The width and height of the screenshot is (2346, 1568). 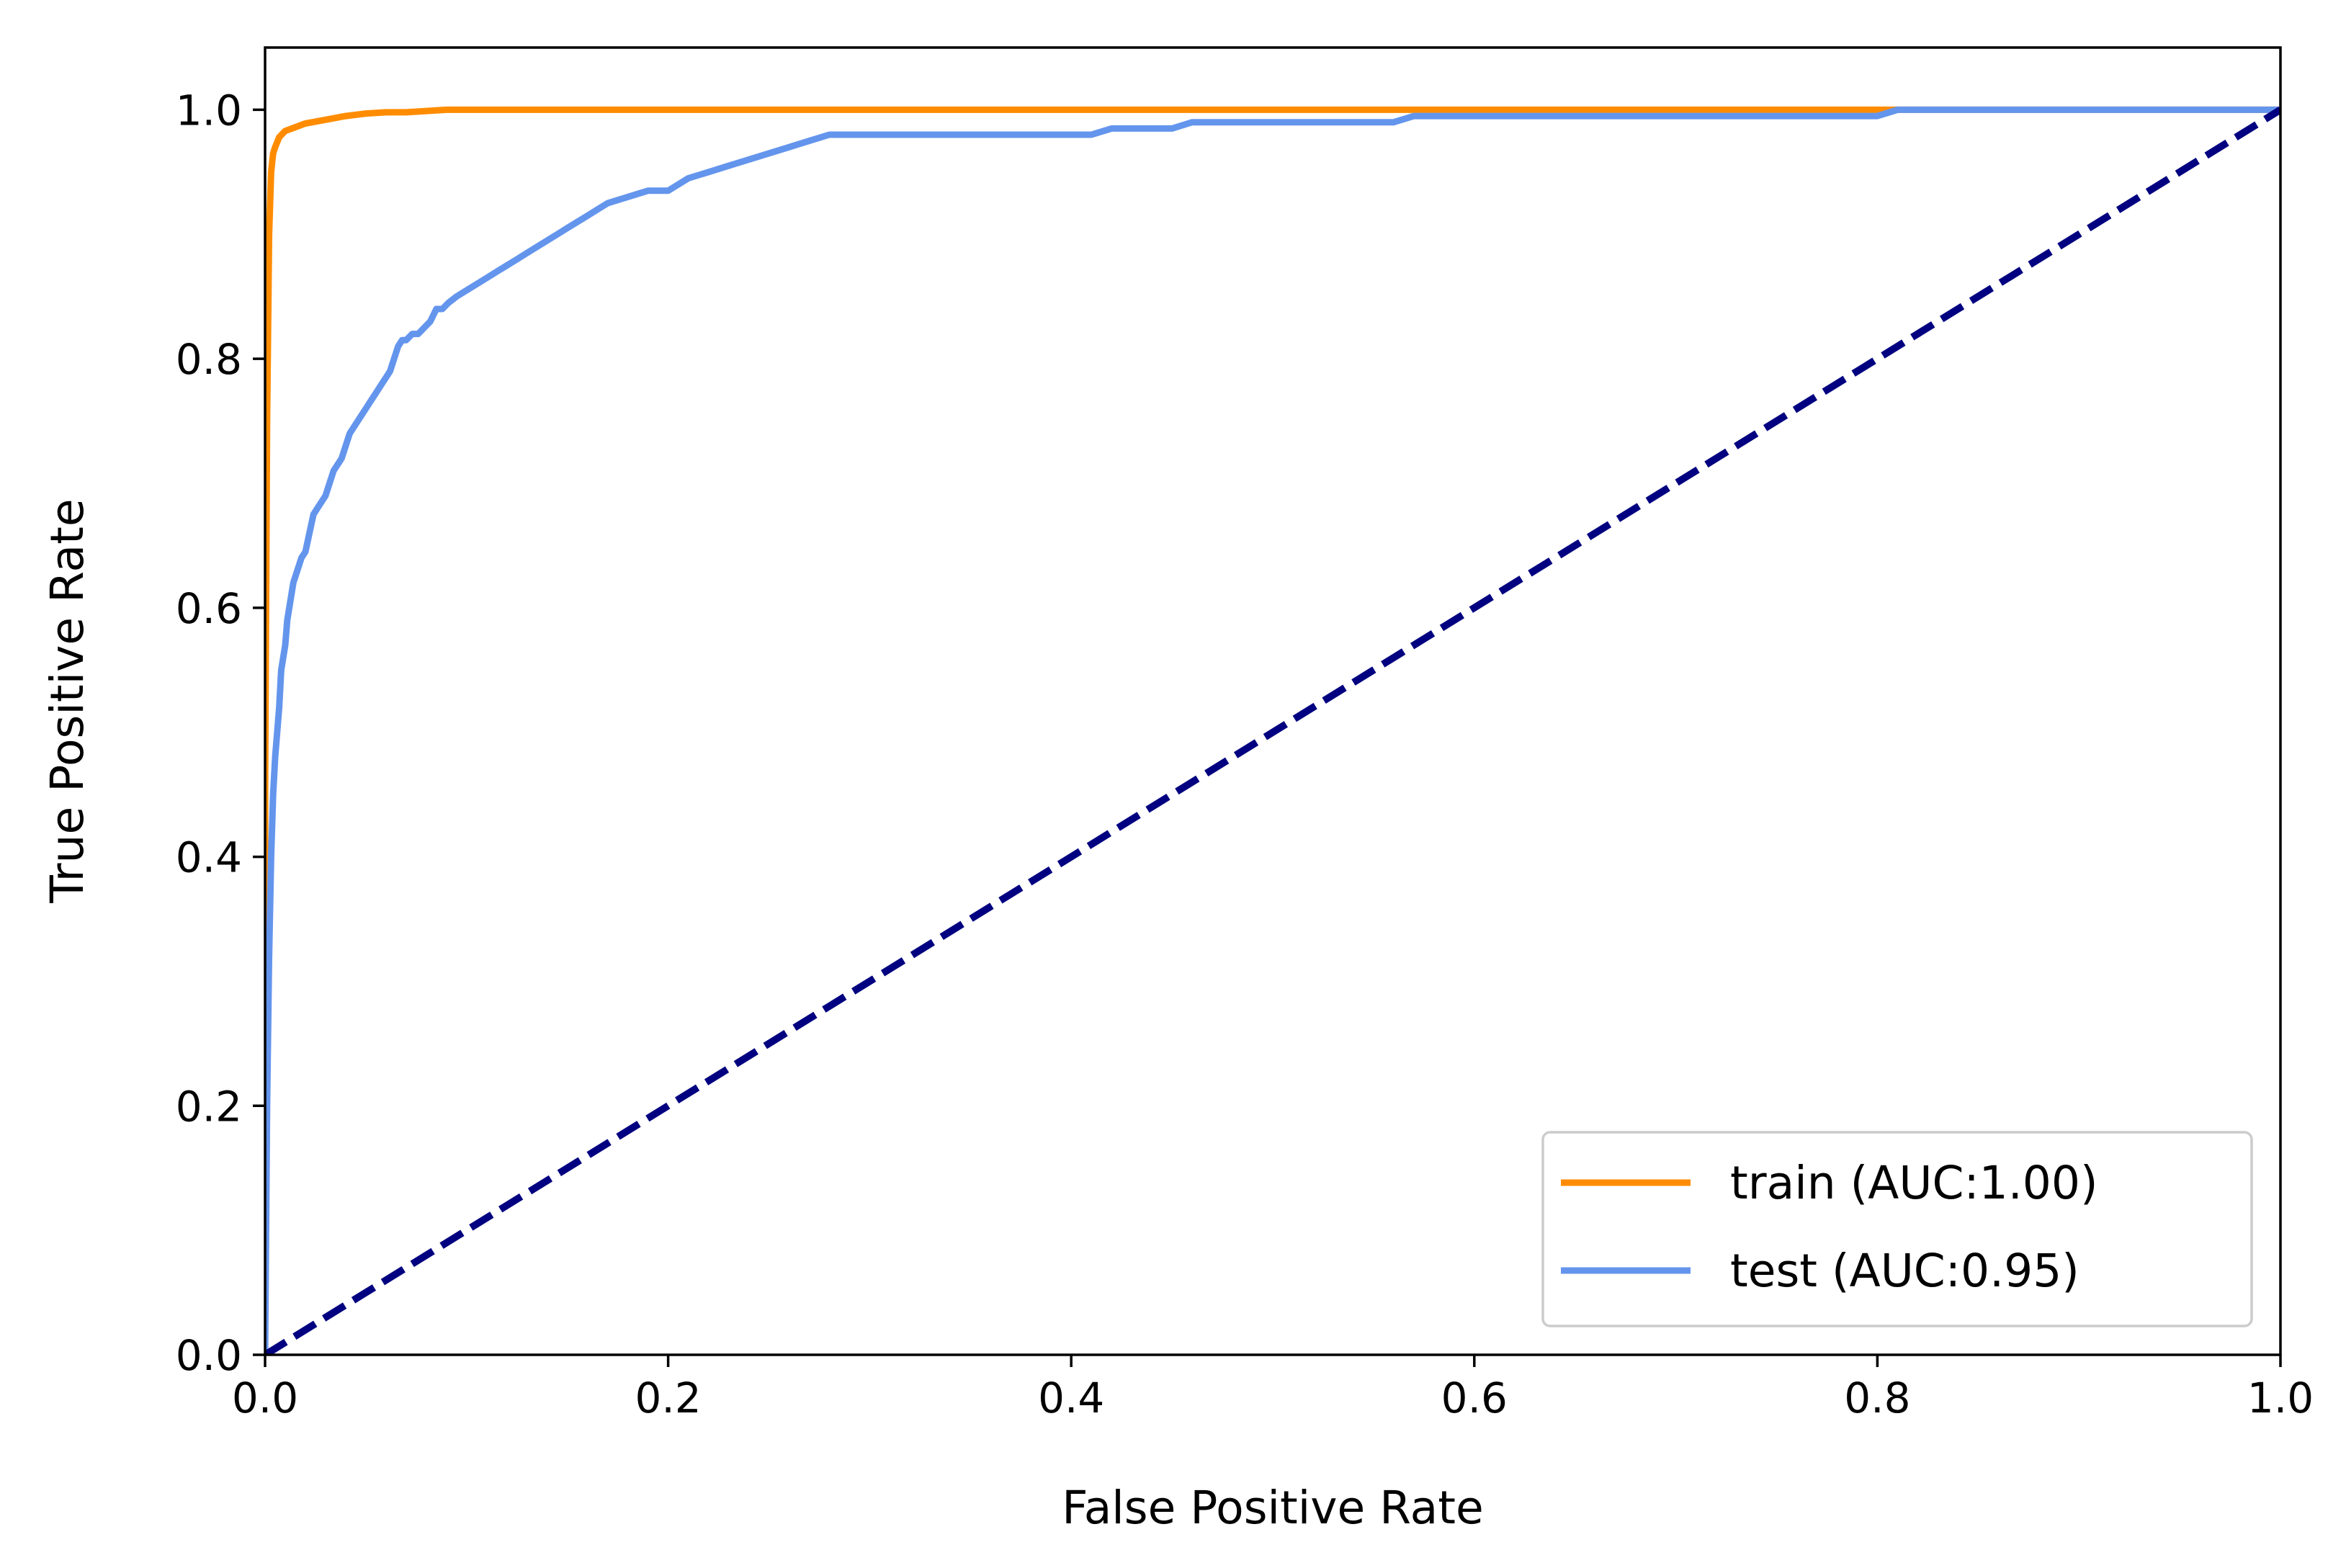 I want to click on y-tick-label: 0.4, so click(x=209, y=857).